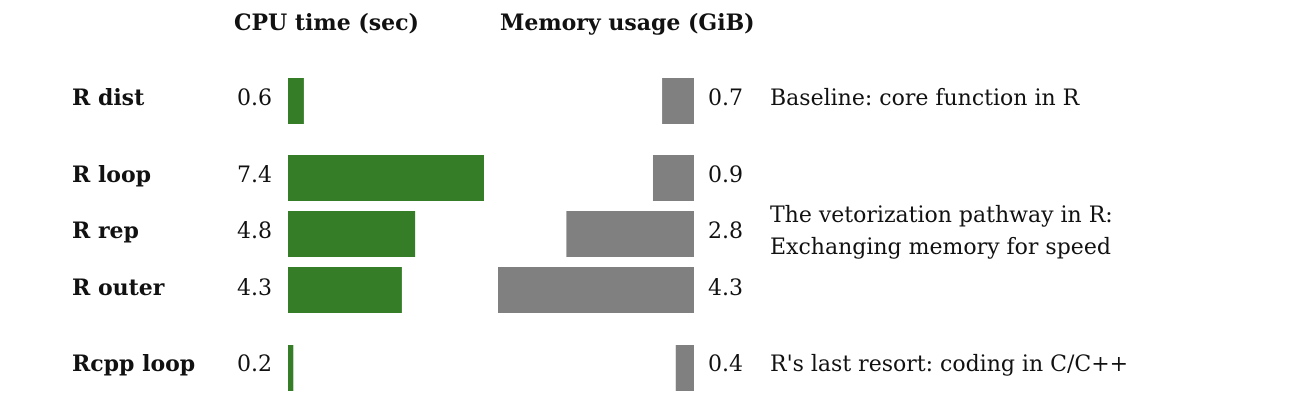 This screenshot has height=404, width=1310. Describe the element at coordinates (725, 175) in the screenshot. I see `memory-value-label: 0.9` at that location.